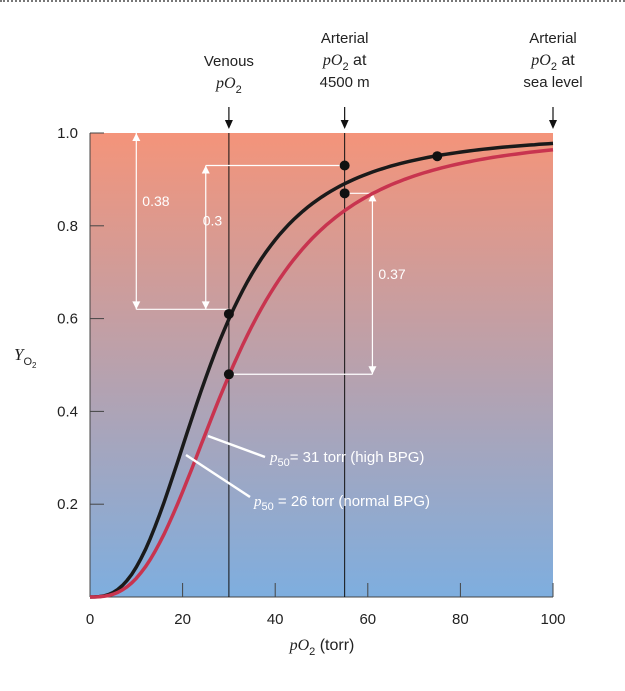  What do you see at coordinates (213, 220) in the screenshot?
I see `bracket-label: 0.3` at bounding box center [213, 220].